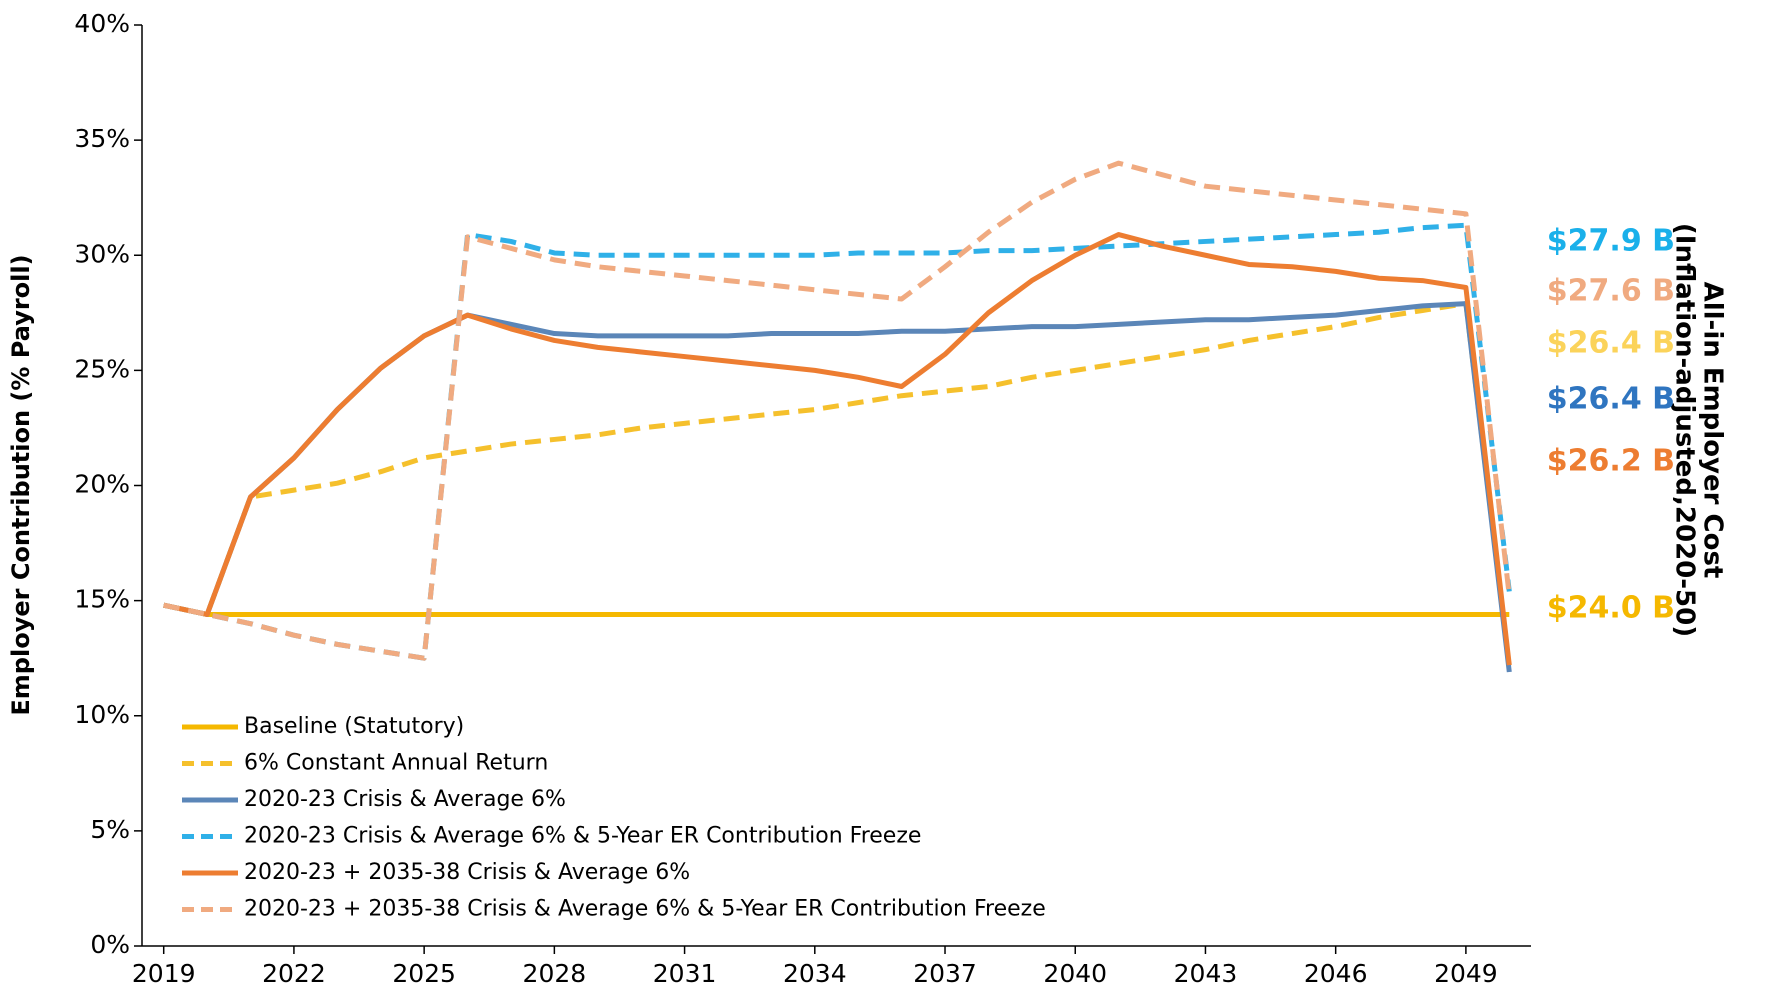  I want to click on series-line, so click(836, 609).